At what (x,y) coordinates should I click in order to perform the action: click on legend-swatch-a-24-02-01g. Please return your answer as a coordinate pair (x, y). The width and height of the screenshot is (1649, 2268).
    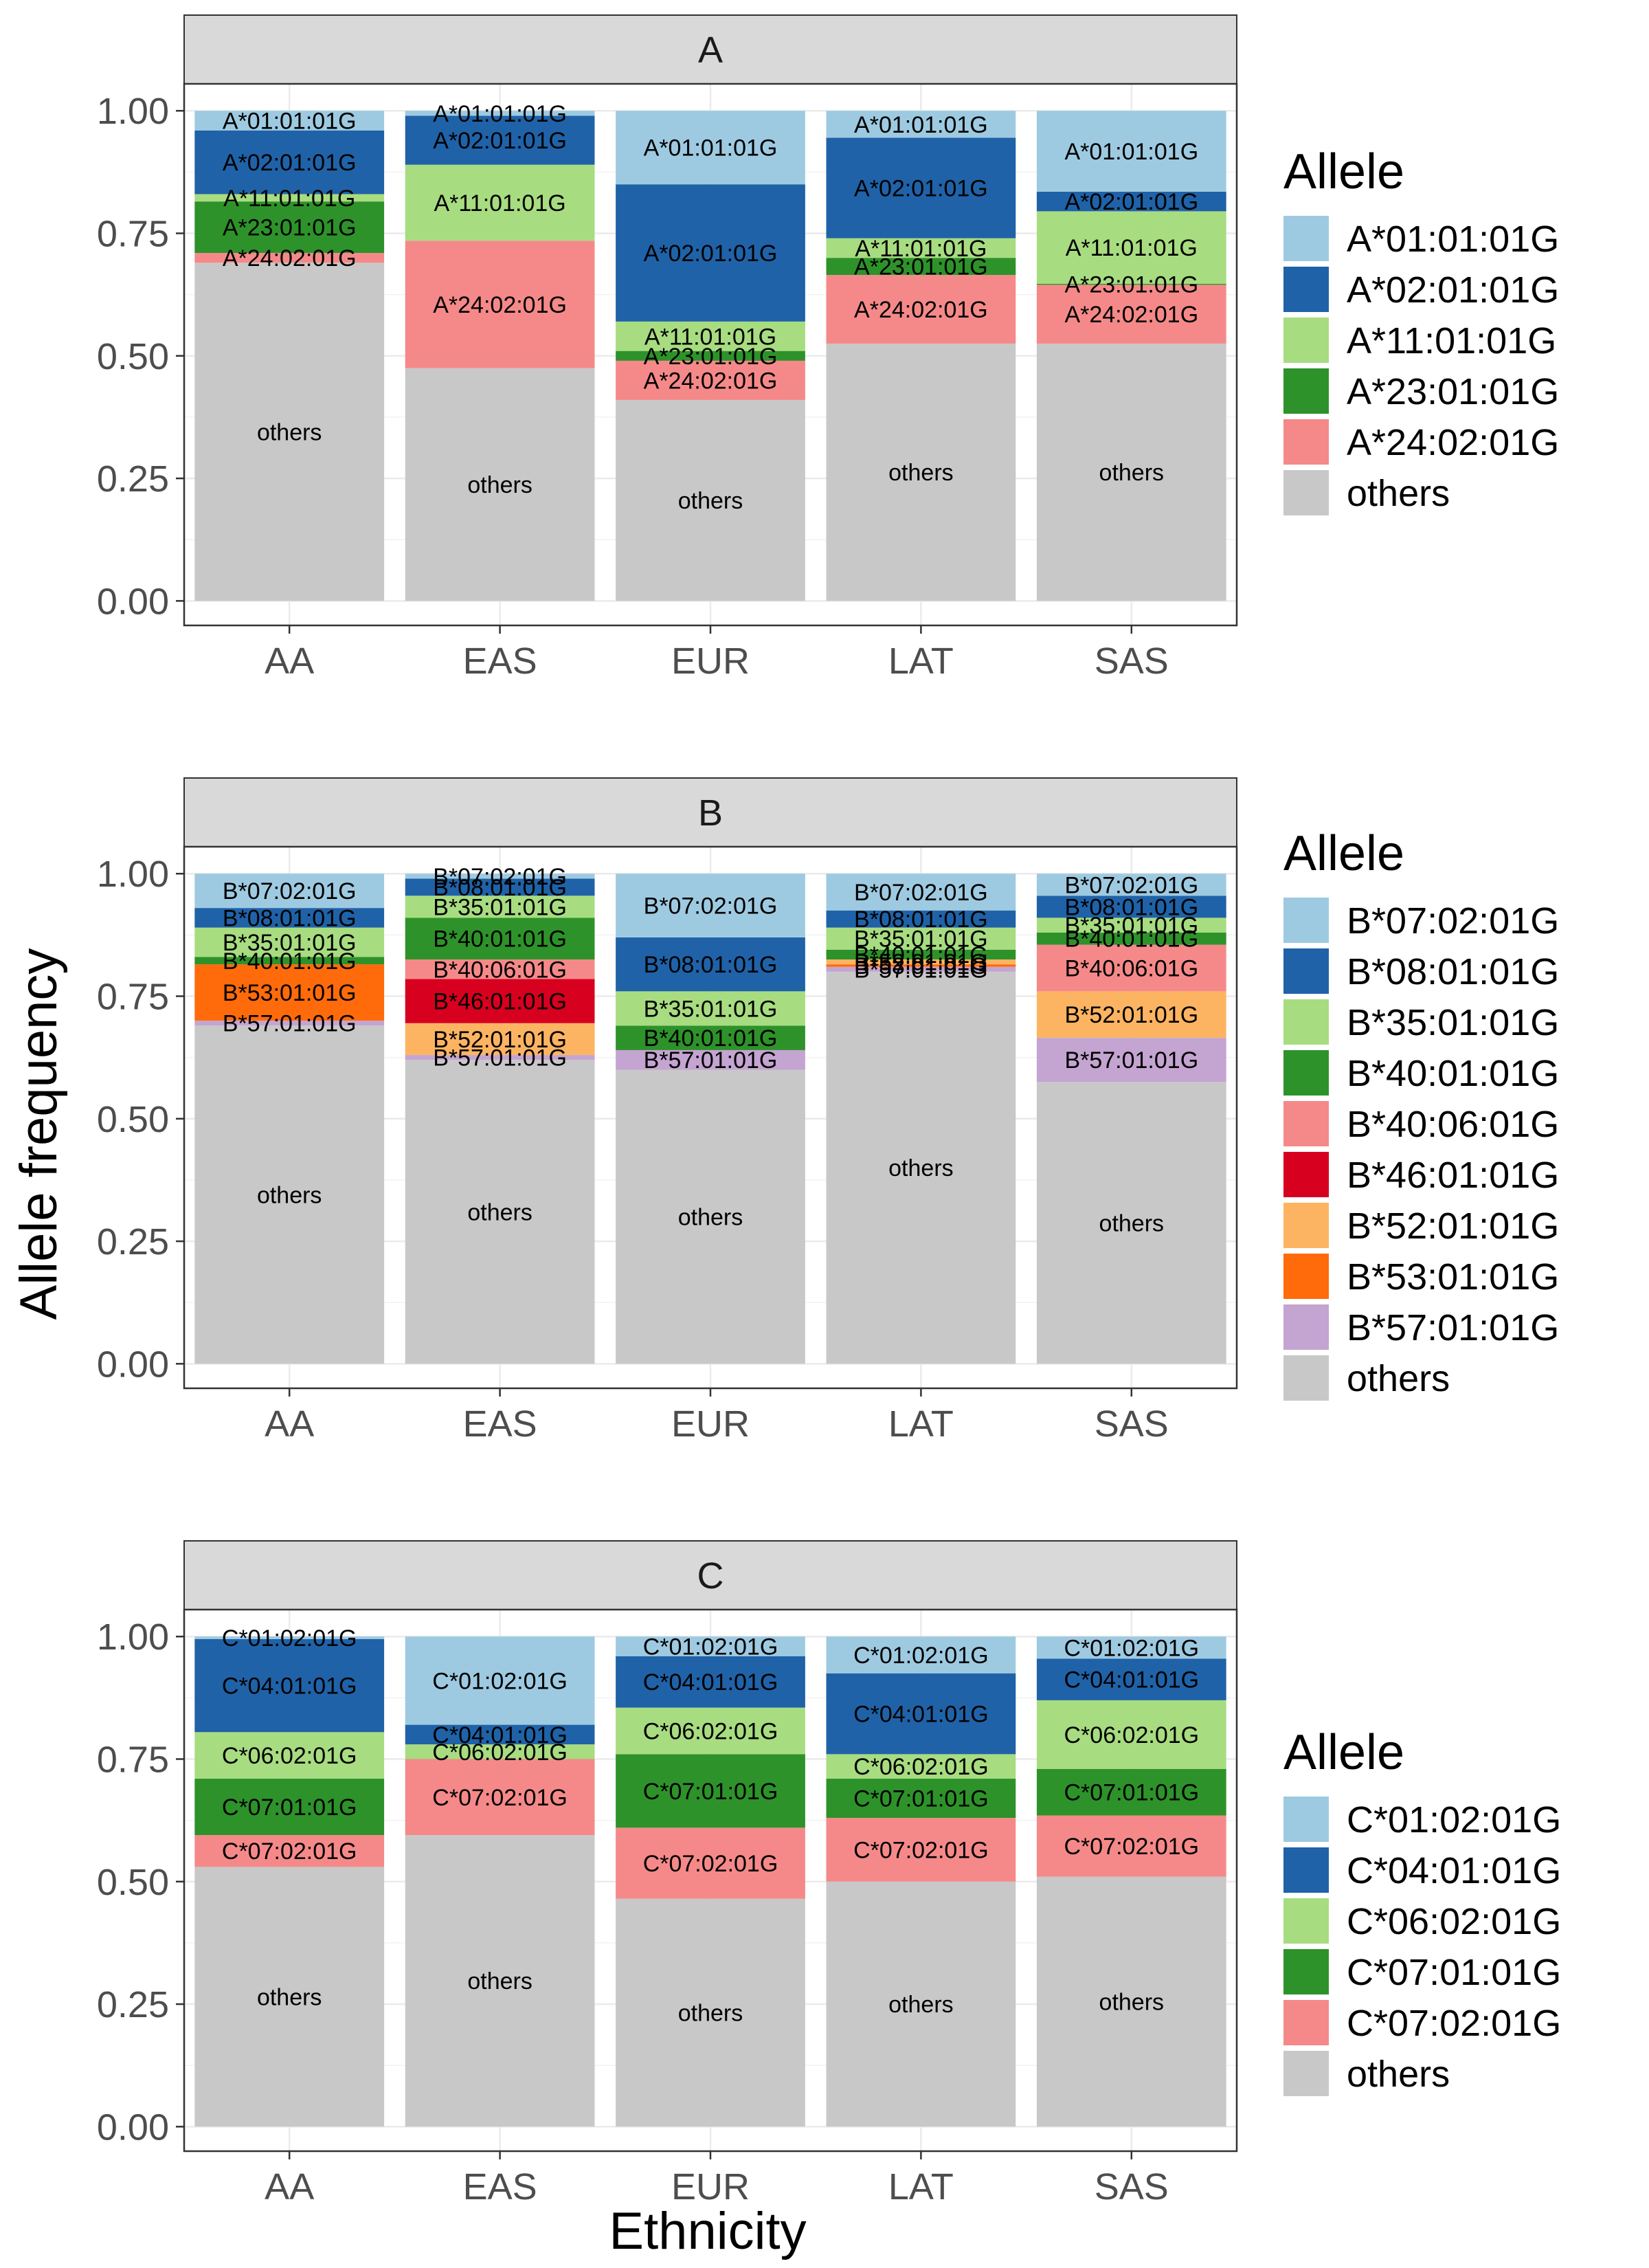
    Looking at the image, I should click on (1306, 442).